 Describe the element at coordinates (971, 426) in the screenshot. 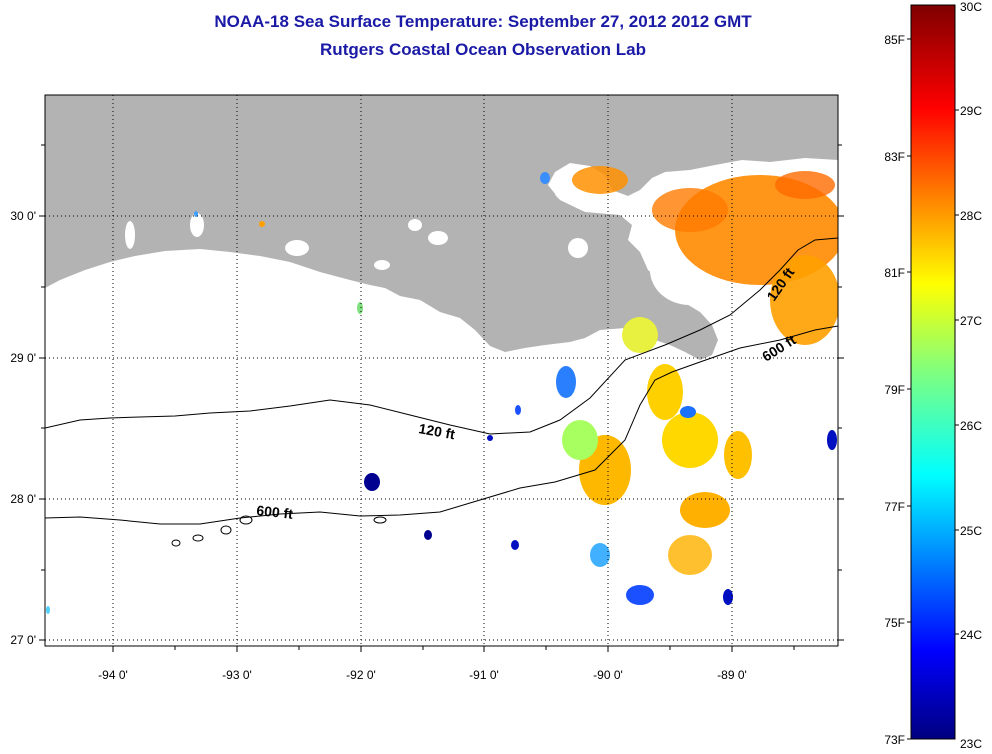

I see `colorbar-c-26: 26C` at that location.